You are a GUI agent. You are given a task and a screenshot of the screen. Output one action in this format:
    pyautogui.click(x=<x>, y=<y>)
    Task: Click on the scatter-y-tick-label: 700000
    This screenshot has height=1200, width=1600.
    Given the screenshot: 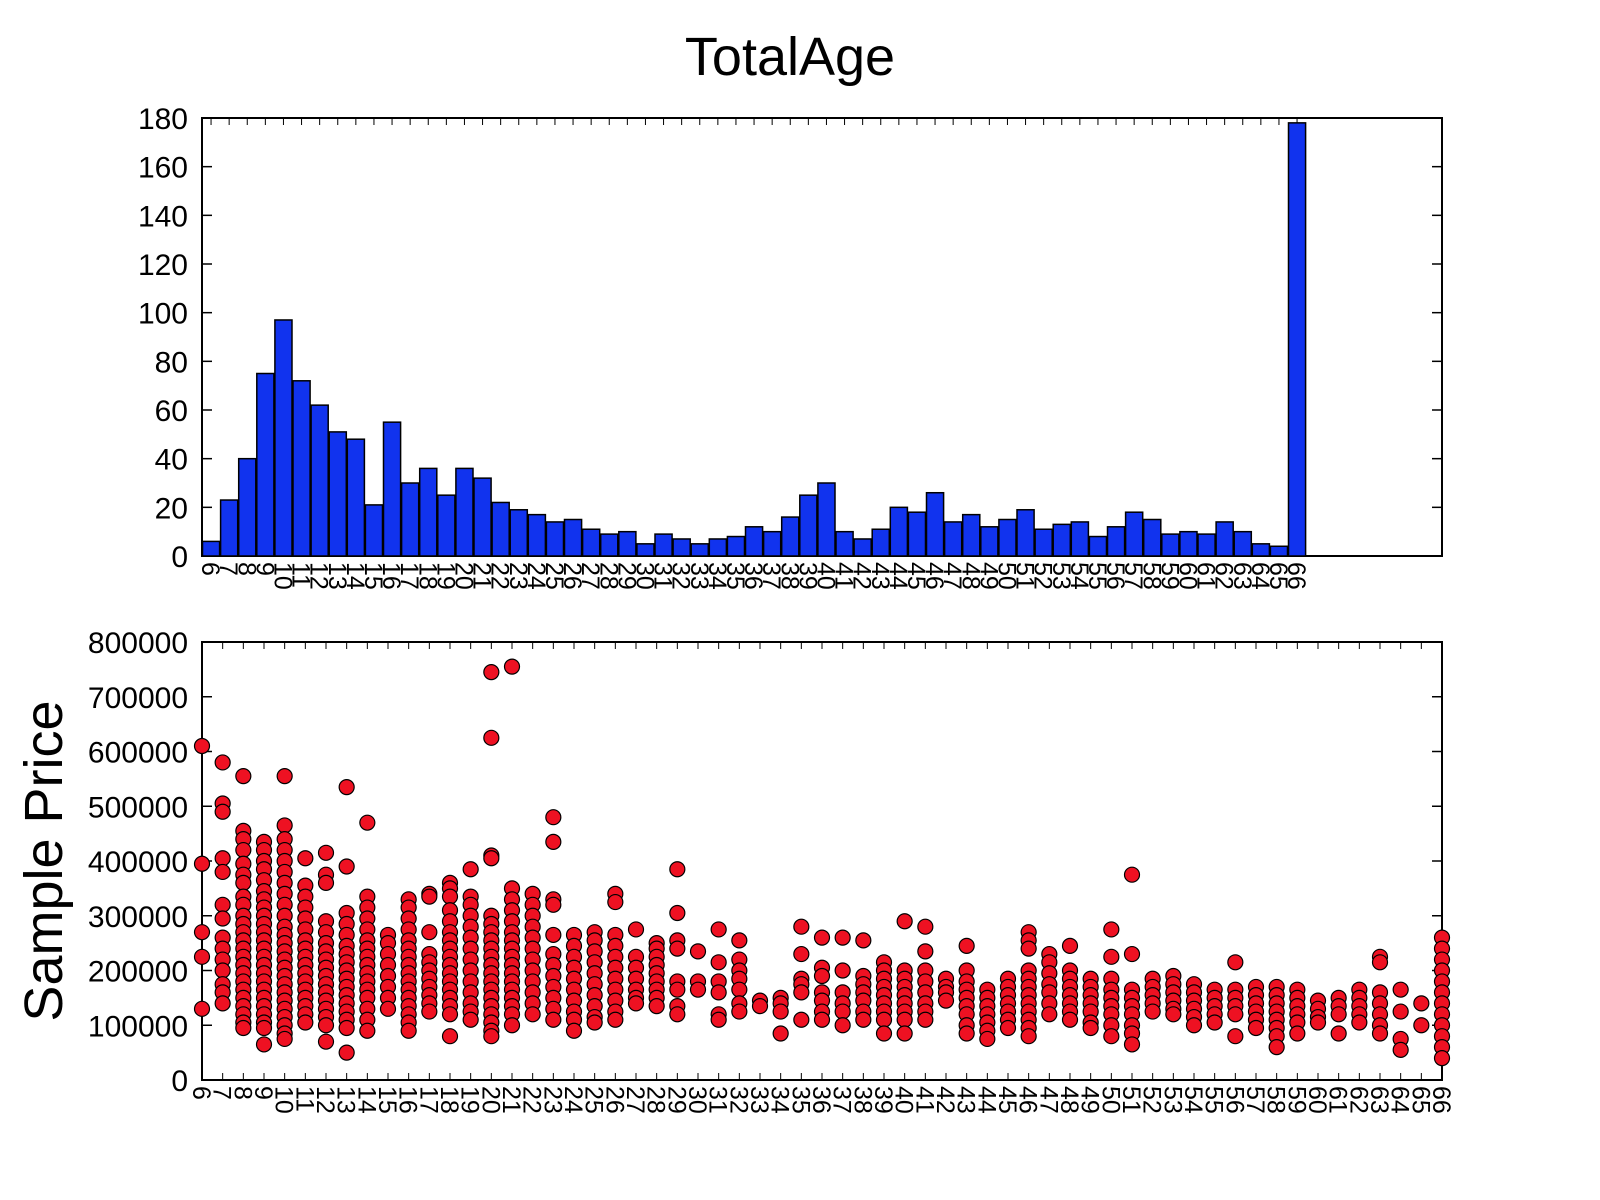 What is the action you would take?
    pyautogui.click(x=138, y=698)
    